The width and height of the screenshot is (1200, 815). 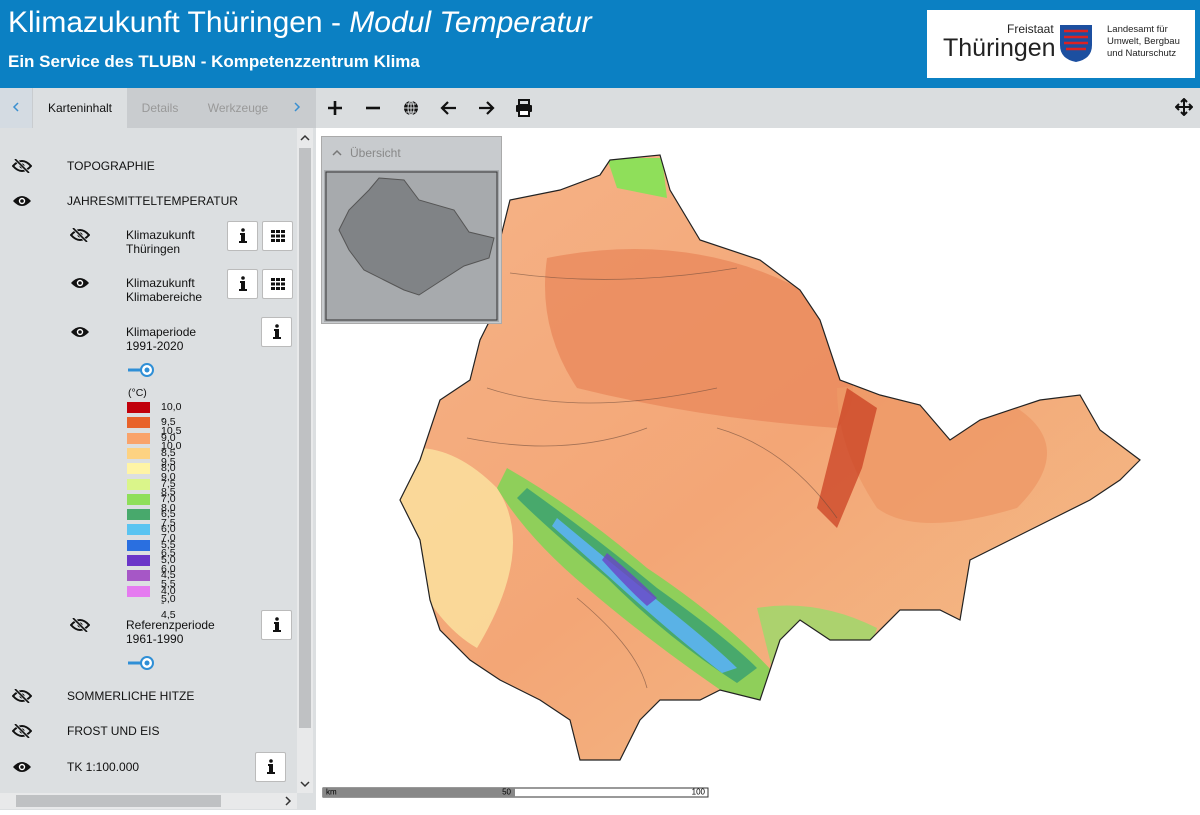 I want to click on legend-label: 9,0 - 9,5, so click(x=168, y=449).